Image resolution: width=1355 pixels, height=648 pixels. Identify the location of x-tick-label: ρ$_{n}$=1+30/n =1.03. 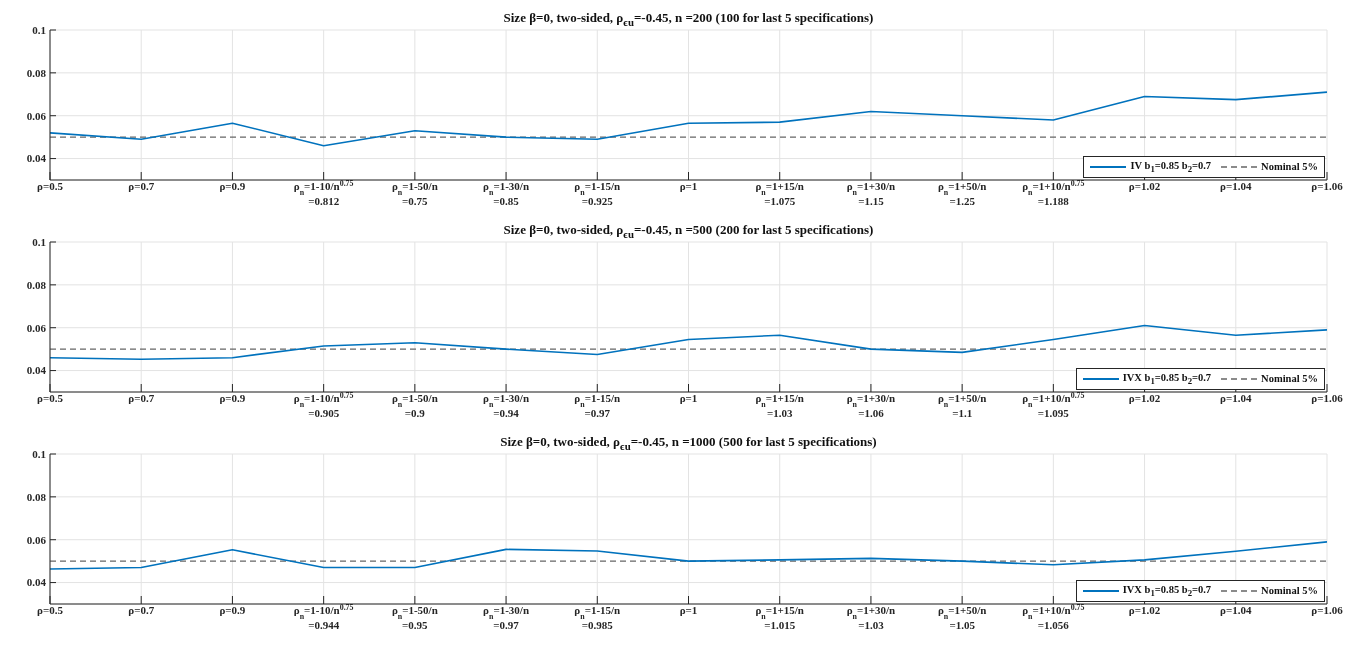
(871, 617).